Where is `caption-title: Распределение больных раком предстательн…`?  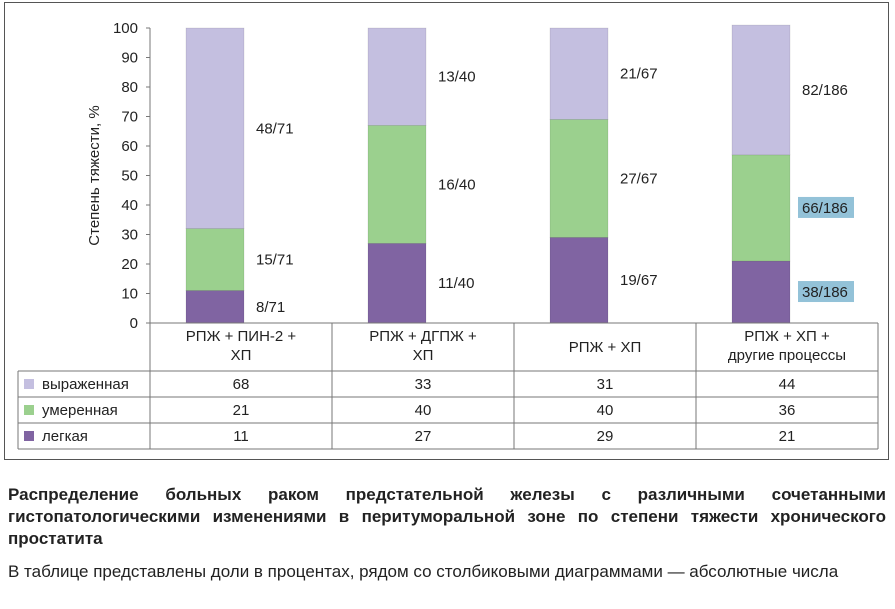
caption-title: Распределение больных раком предстательн… is located at coordinates (447, 516).